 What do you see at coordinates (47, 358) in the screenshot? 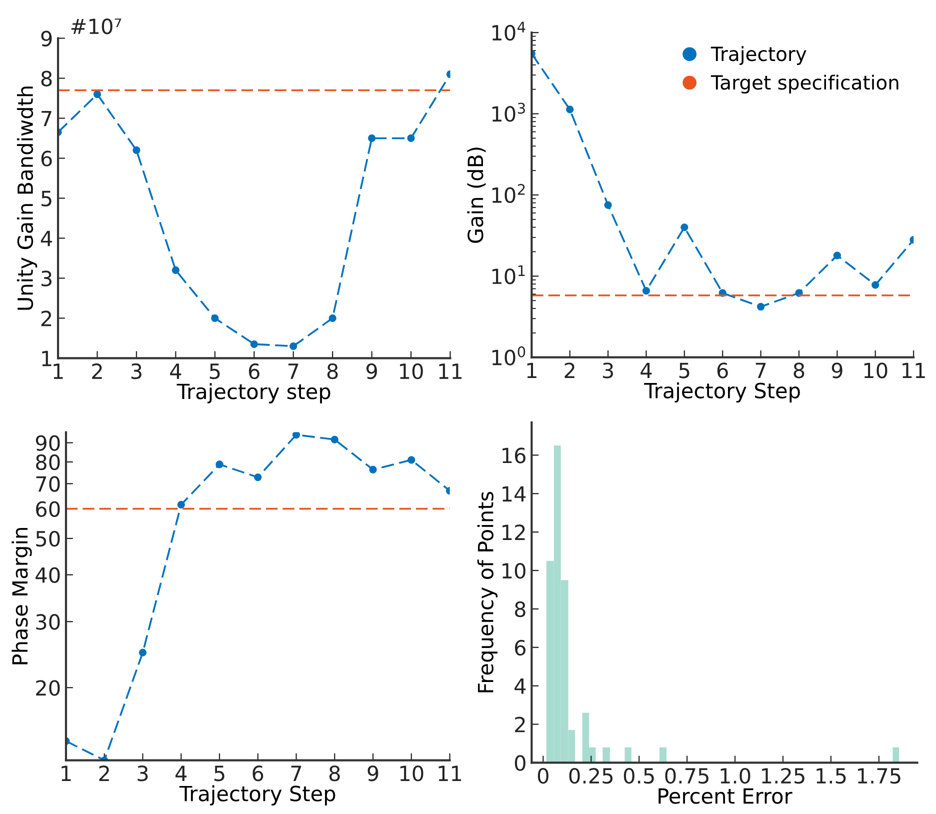
I see `y-tick-label: 1` at bounding box center [47, 358].